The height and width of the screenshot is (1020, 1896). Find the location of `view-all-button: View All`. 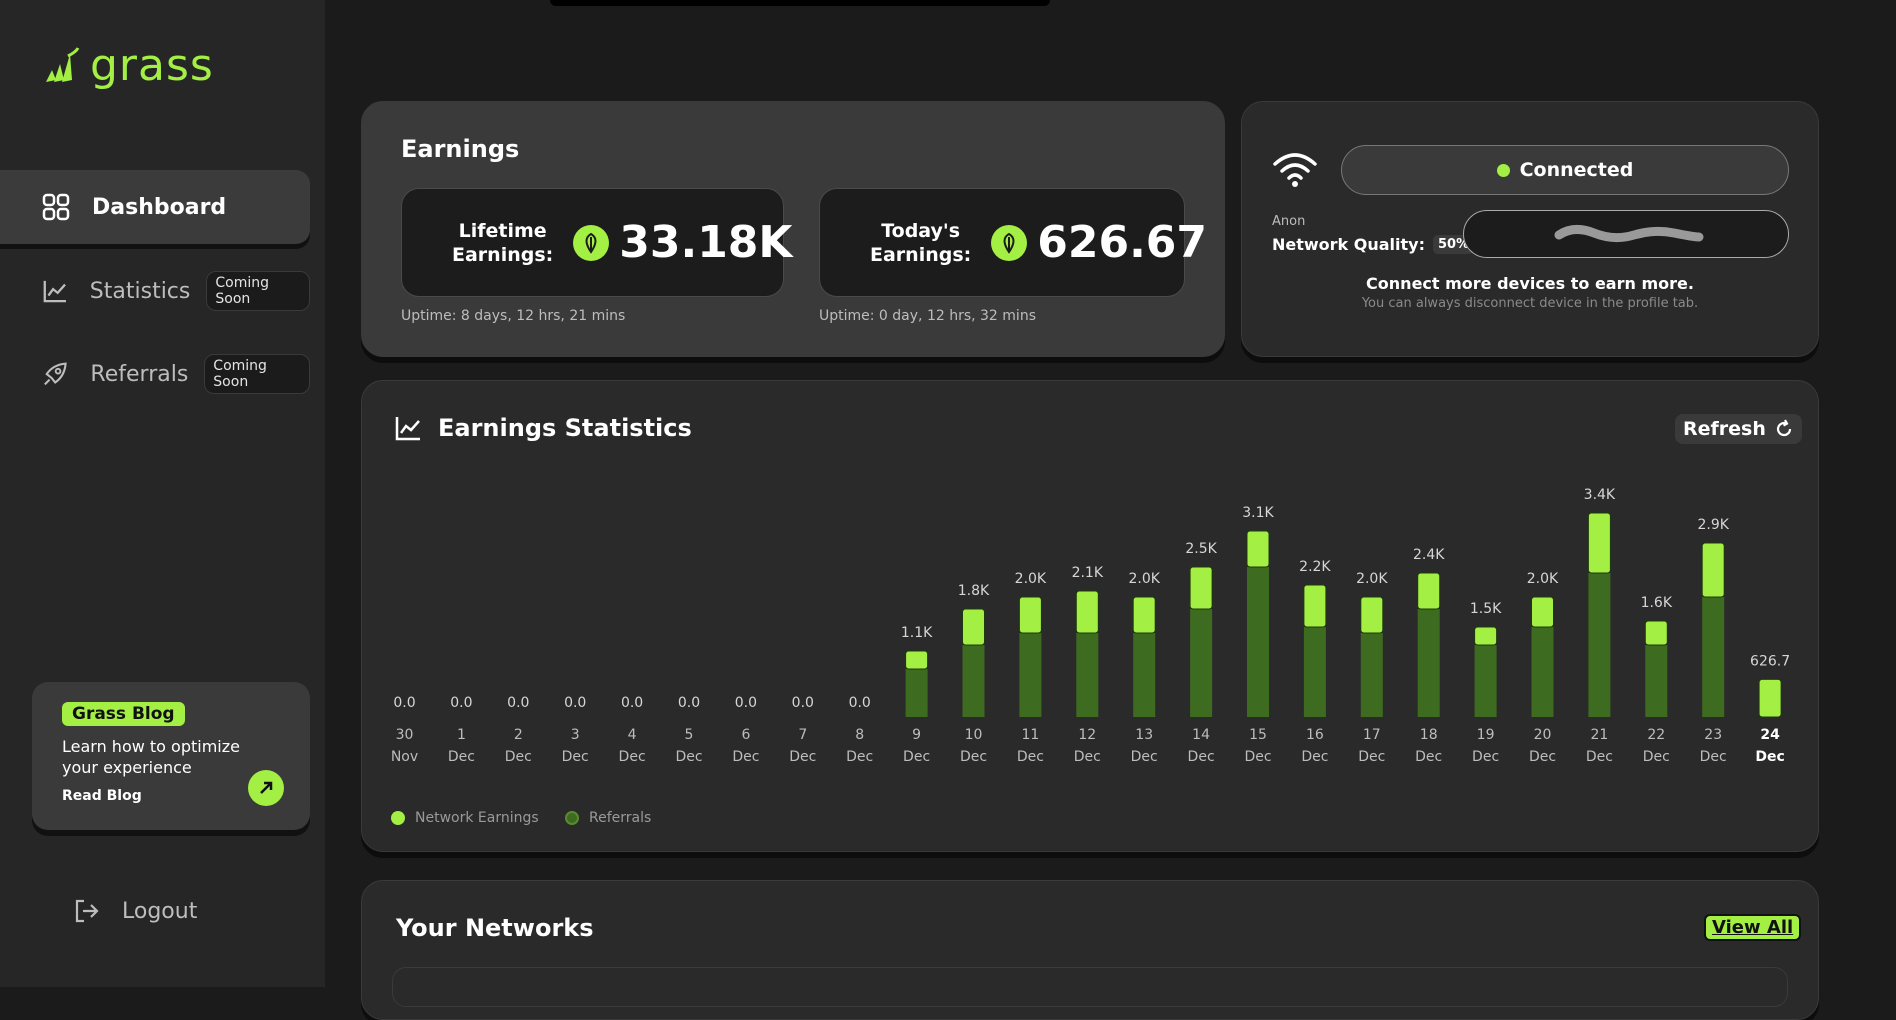

view-all-button: View All is located at coordinates (1753, 927).